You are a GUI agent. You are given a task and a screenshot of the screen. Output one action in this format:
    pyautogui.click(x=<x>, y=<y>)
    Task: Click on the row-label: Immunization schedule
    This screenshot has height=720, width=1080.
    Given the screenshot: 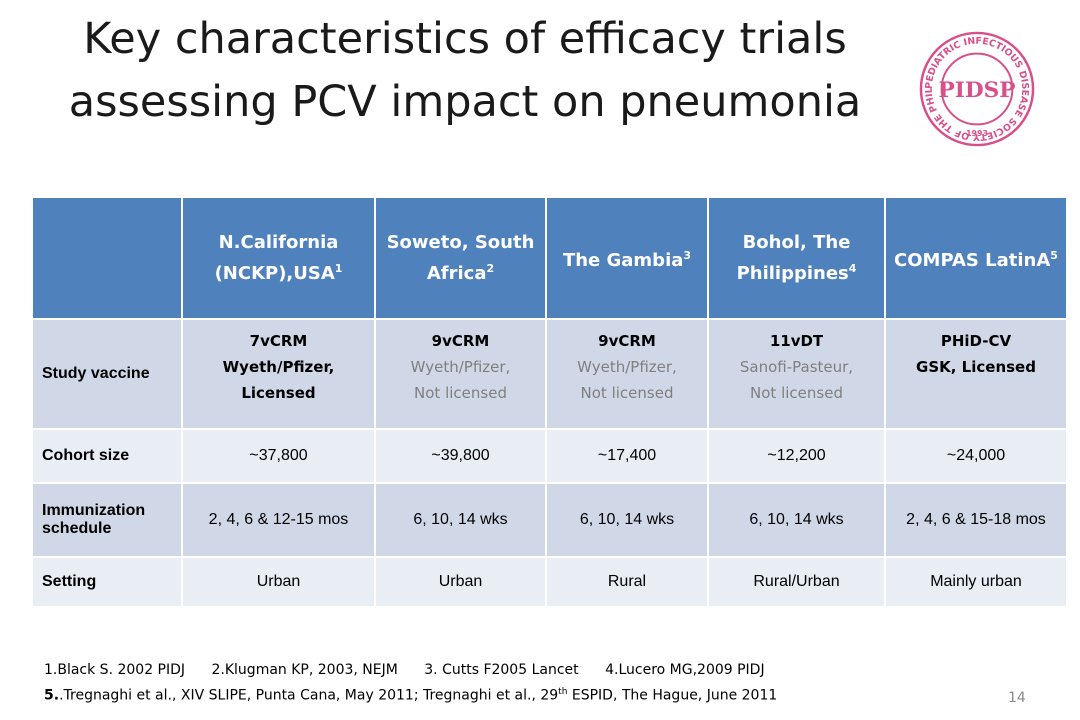 What is the action you would take?
    pyautogui.click(x=107, y=520)
    